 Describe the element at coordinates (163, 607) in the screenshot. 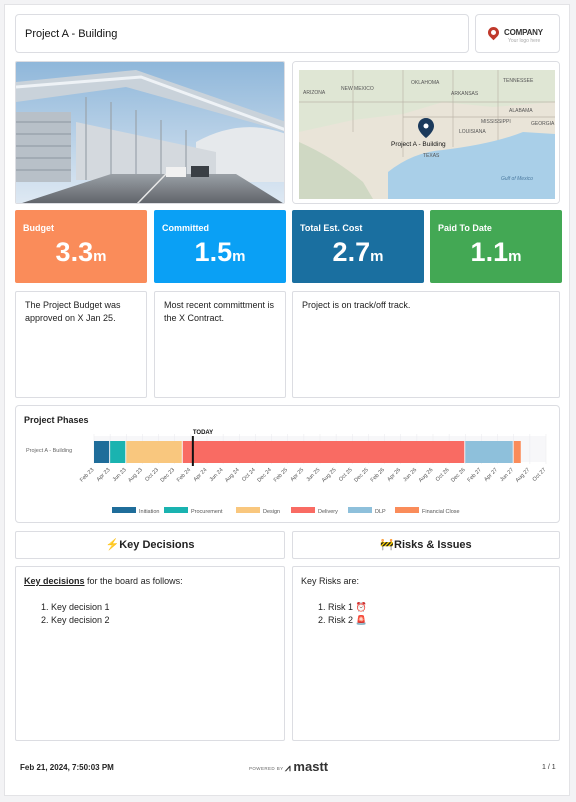

I see `list-item: Key decision 1` at that location.